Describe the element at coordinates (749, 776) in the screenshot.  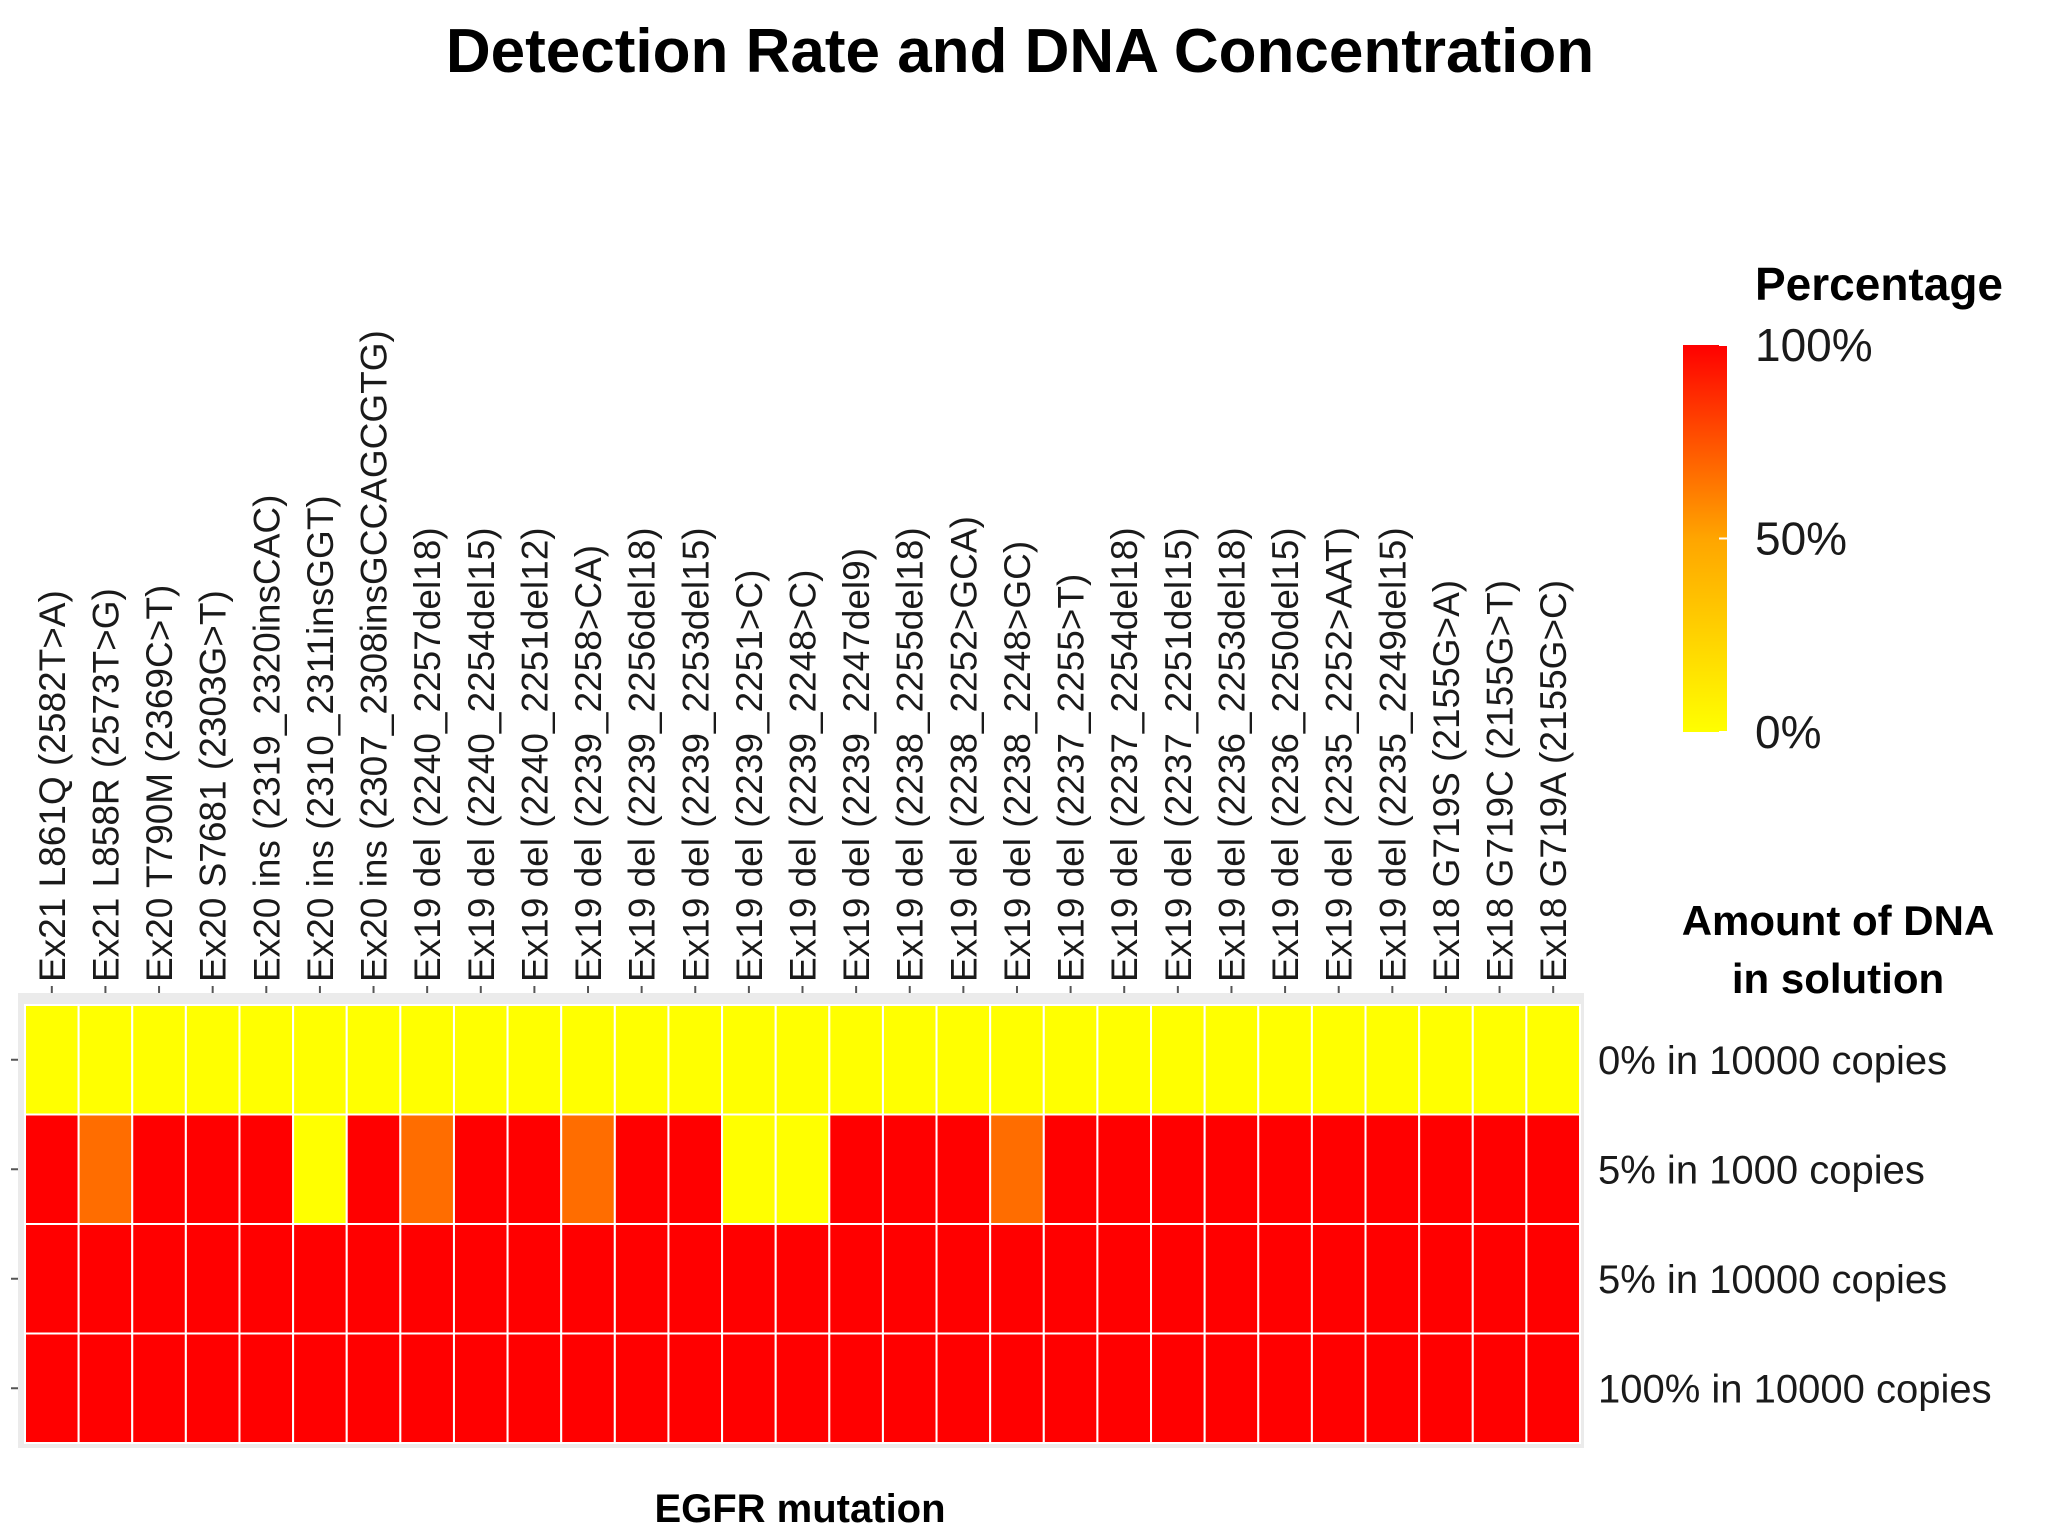
I see `column-label: Ex19 del (2239_2251>C)` at that location.